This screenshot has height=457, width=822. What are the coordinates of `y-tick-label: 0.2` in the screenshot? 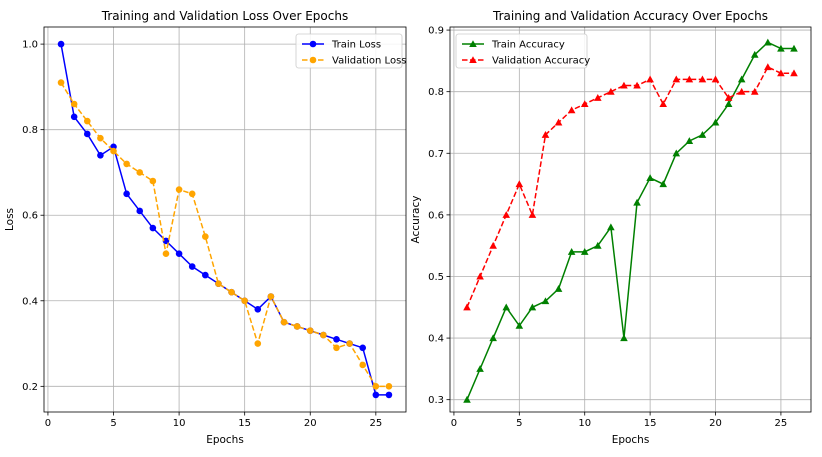 It's located at (30, 387).